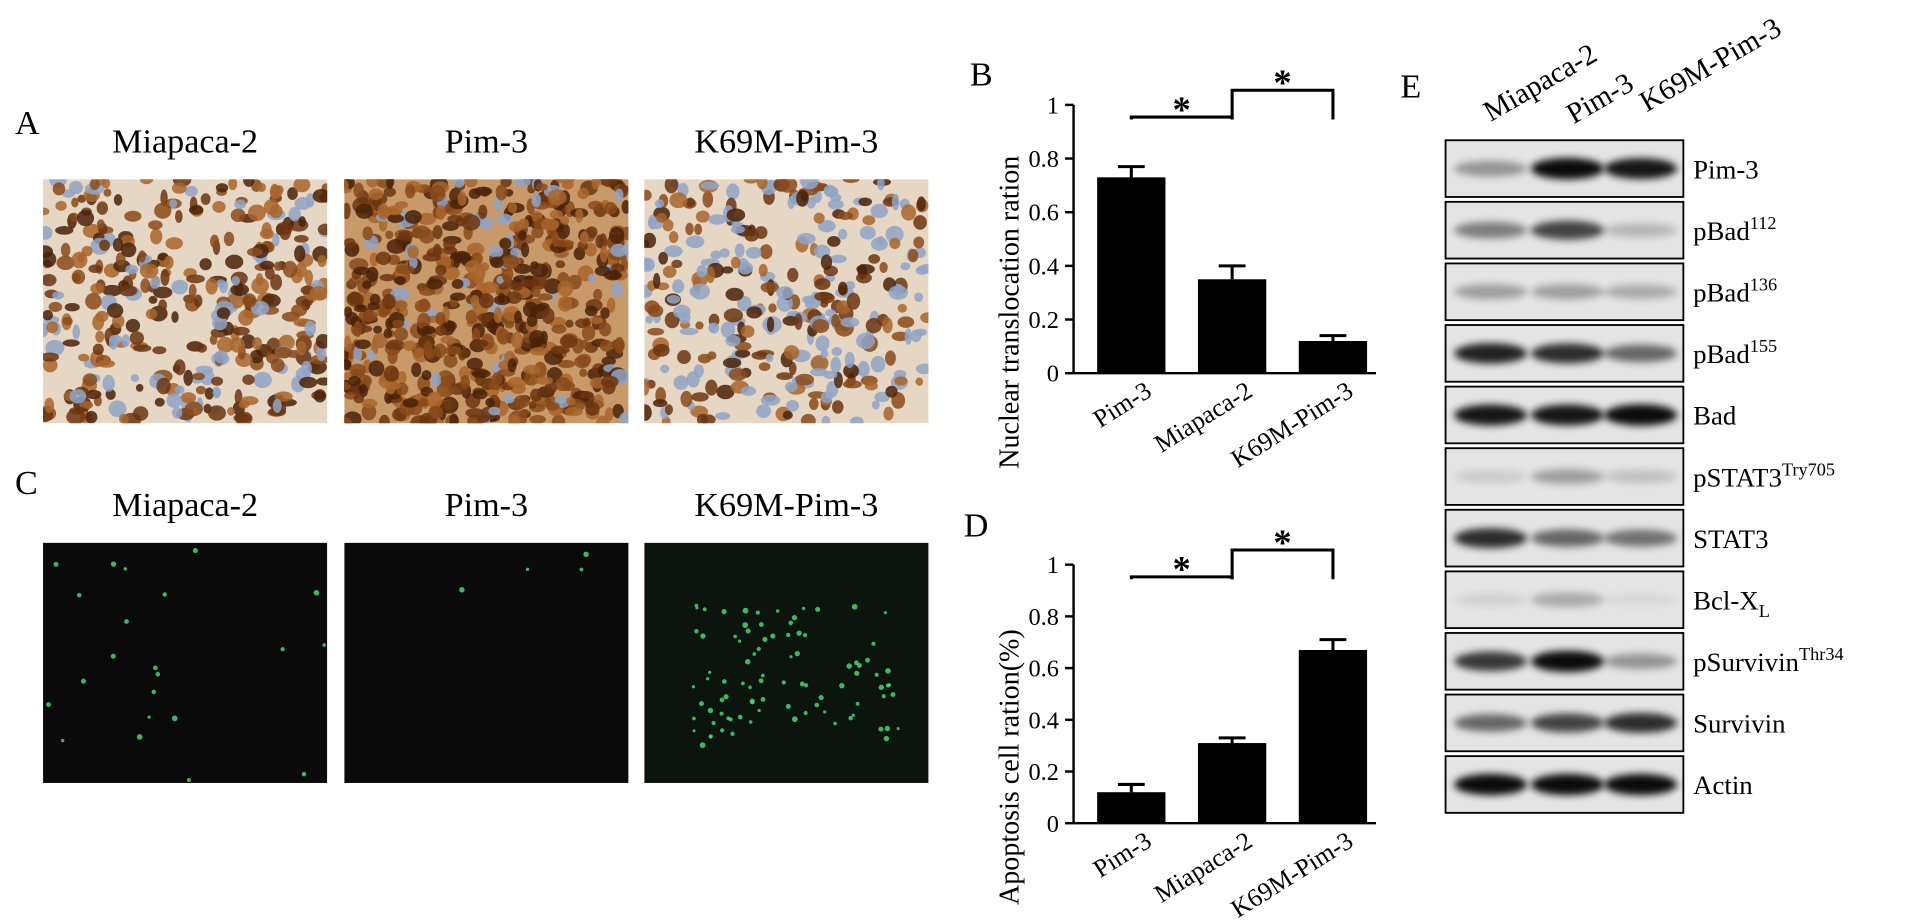 This screenshot has height=922, width=1913. What do you see at coordinates (1131, 275) in the screenshot?
I see `bar` at bounding box center [1131, 275].